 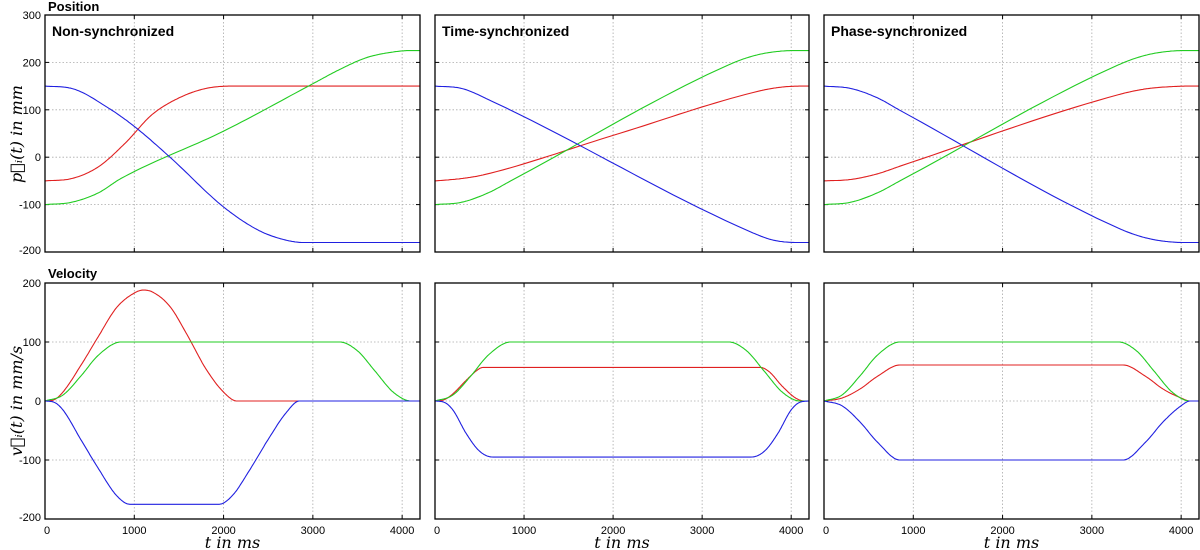 I want to click on panel-position-2: Phase-synchronized, so click(x=1011, y=133).